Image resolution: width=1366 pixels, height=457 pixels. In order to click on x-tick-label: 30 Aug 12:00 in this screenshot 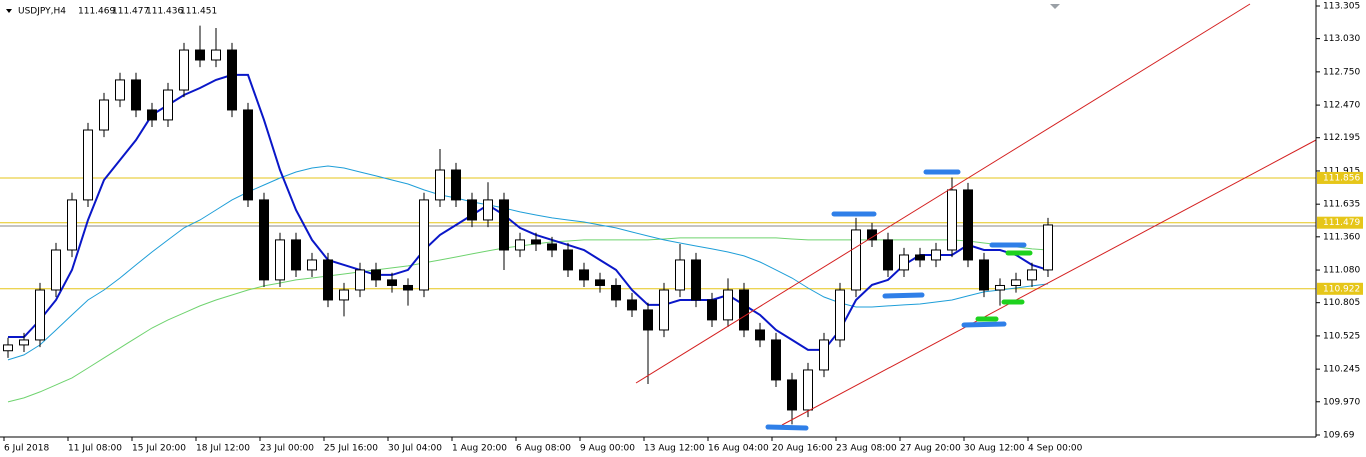, I will do `click(994, 449)`.